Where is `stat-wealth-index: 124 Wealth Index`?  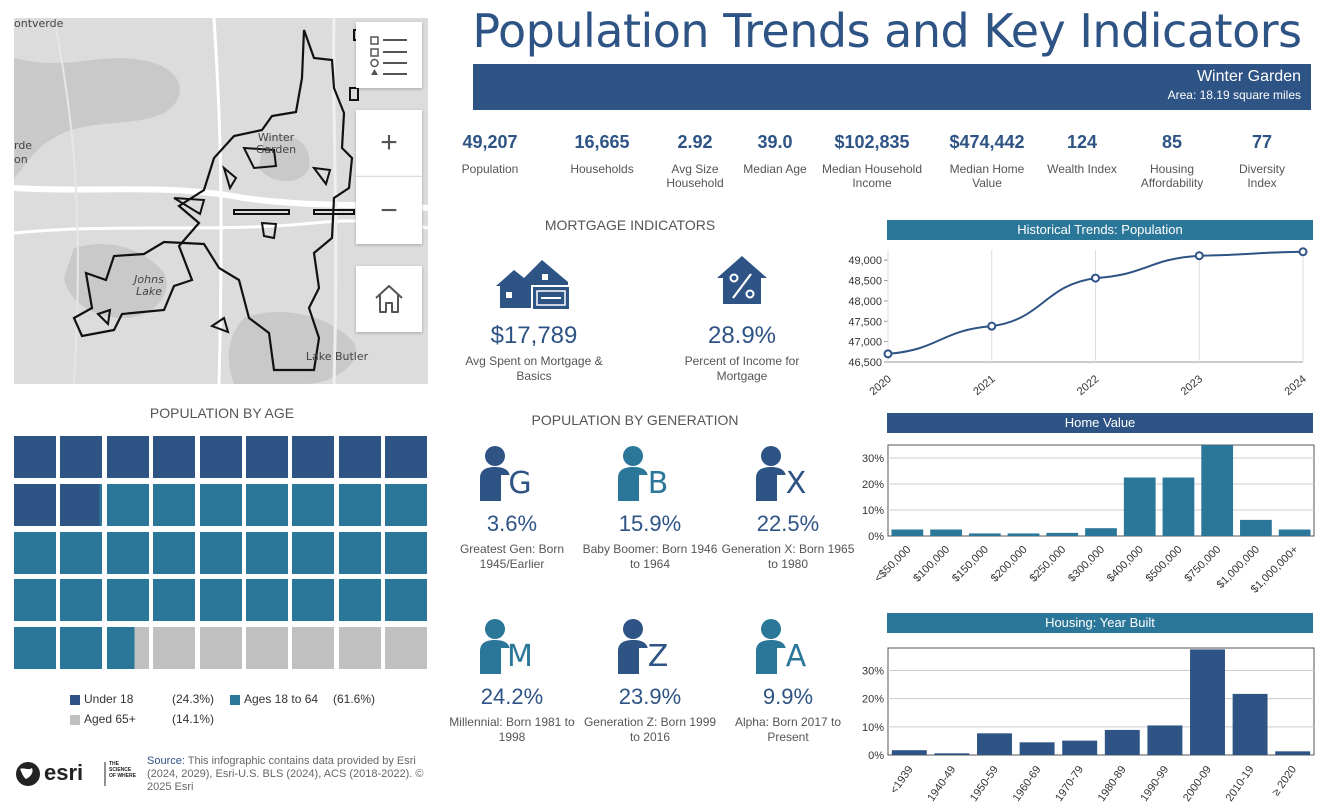 stat-wealth-index: 124 Wealth Index is located at coordinates (1082, 153).